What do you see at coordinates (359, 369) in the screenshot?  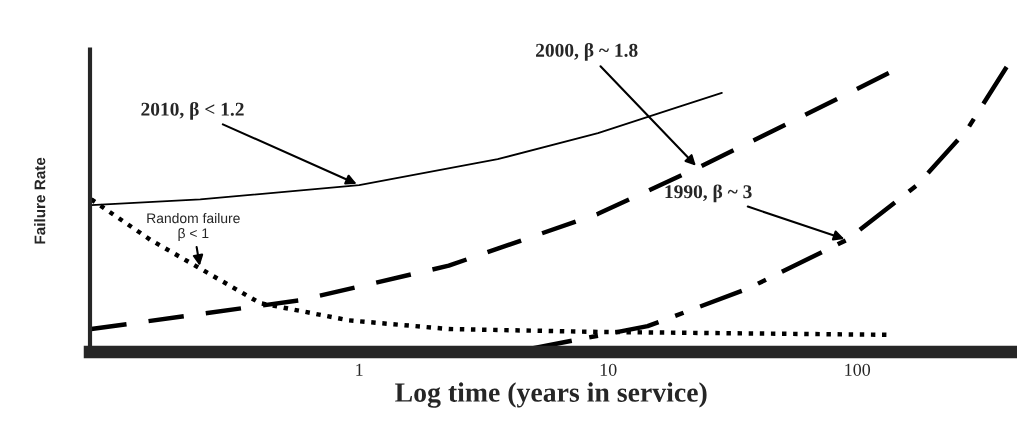 I see `x-tick-label: 1` at bounding box center [359, 369].